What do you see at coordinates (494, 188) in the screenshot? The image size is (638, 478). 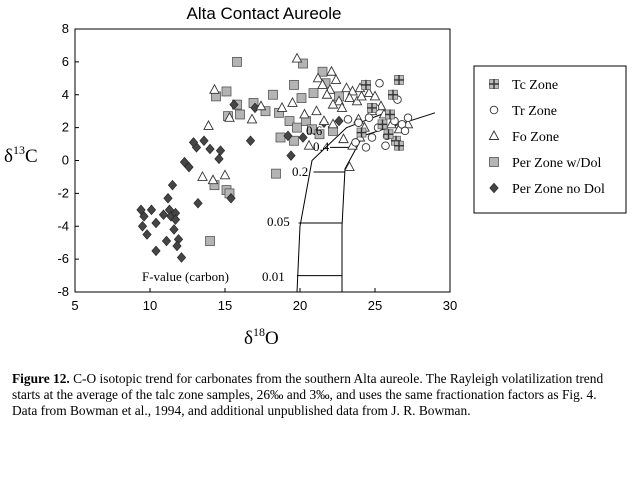 I see `legend-marker-per-zone-no-dol` at bounding box center [494, 188].